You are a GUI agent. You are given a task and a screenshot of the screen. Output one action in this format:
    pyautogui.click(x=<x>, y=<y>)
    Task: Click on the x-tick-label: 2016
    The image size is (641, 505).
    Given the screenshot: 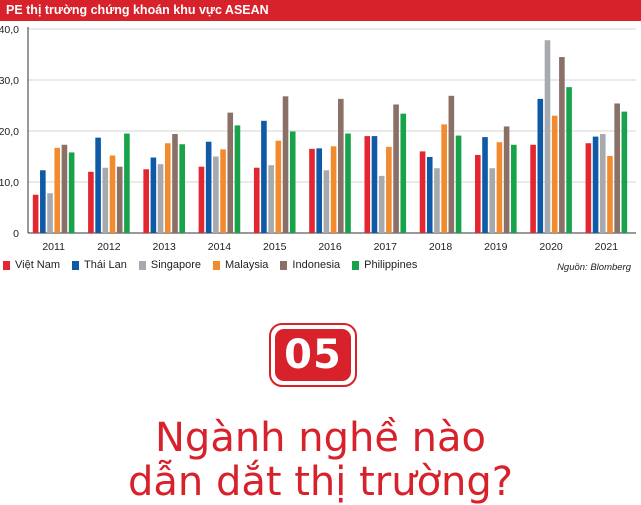 What is the action you would take?
    pyautogui.click(x=330, y=247)
    